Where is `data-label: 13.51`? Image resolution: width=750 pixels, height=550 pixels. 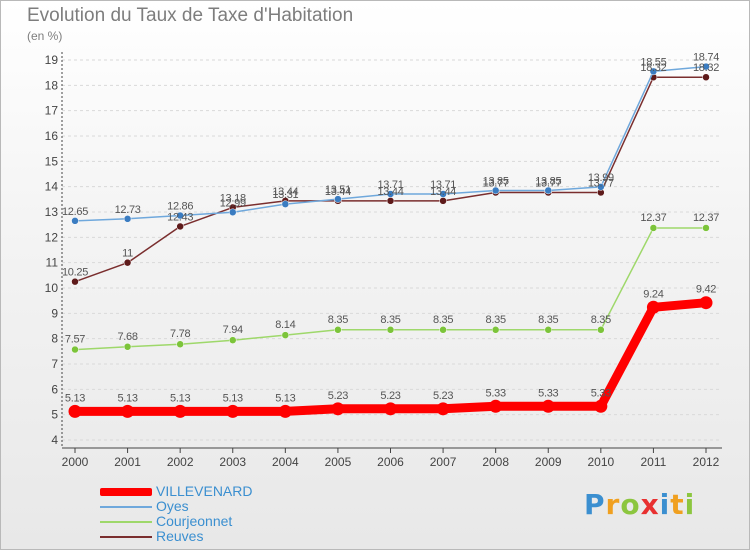 data-label: 13.51 is located at coordinates (338, 190).